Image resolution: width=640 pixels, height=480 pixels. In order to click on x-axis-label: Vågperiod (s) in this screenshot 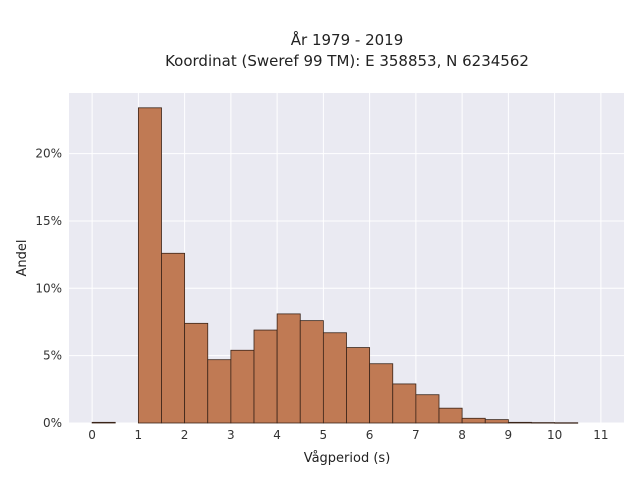, I will do `click(347, 458)`.